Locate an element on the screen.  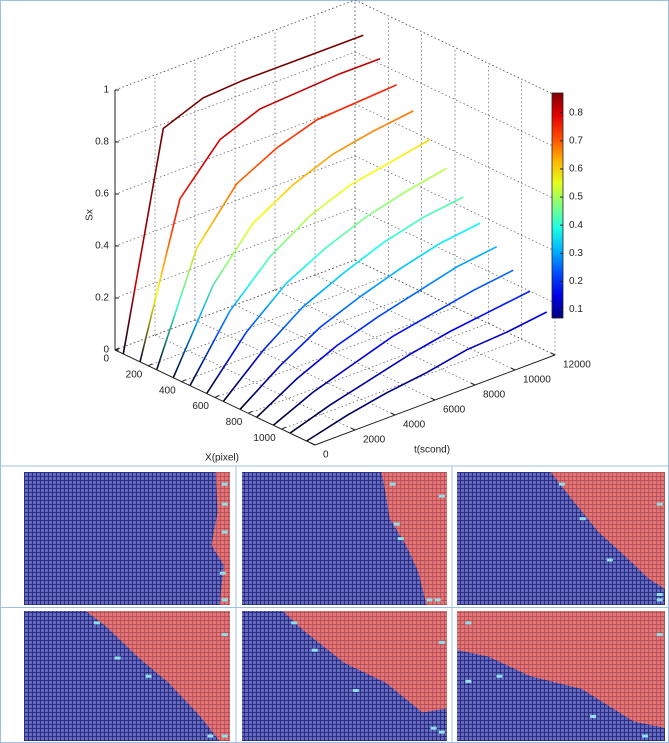
z-tick-label: 0.4 is located at coordinates (102, 246).